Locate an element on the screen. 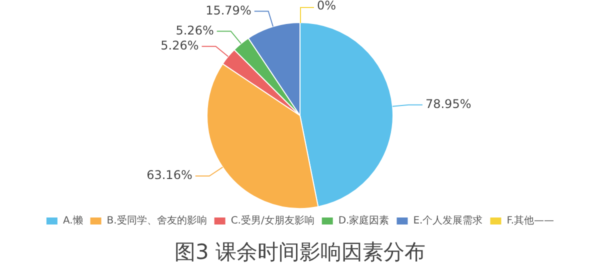 The image size is (600, 271). data-label: 78.95% is located at coordinates (448, 103).